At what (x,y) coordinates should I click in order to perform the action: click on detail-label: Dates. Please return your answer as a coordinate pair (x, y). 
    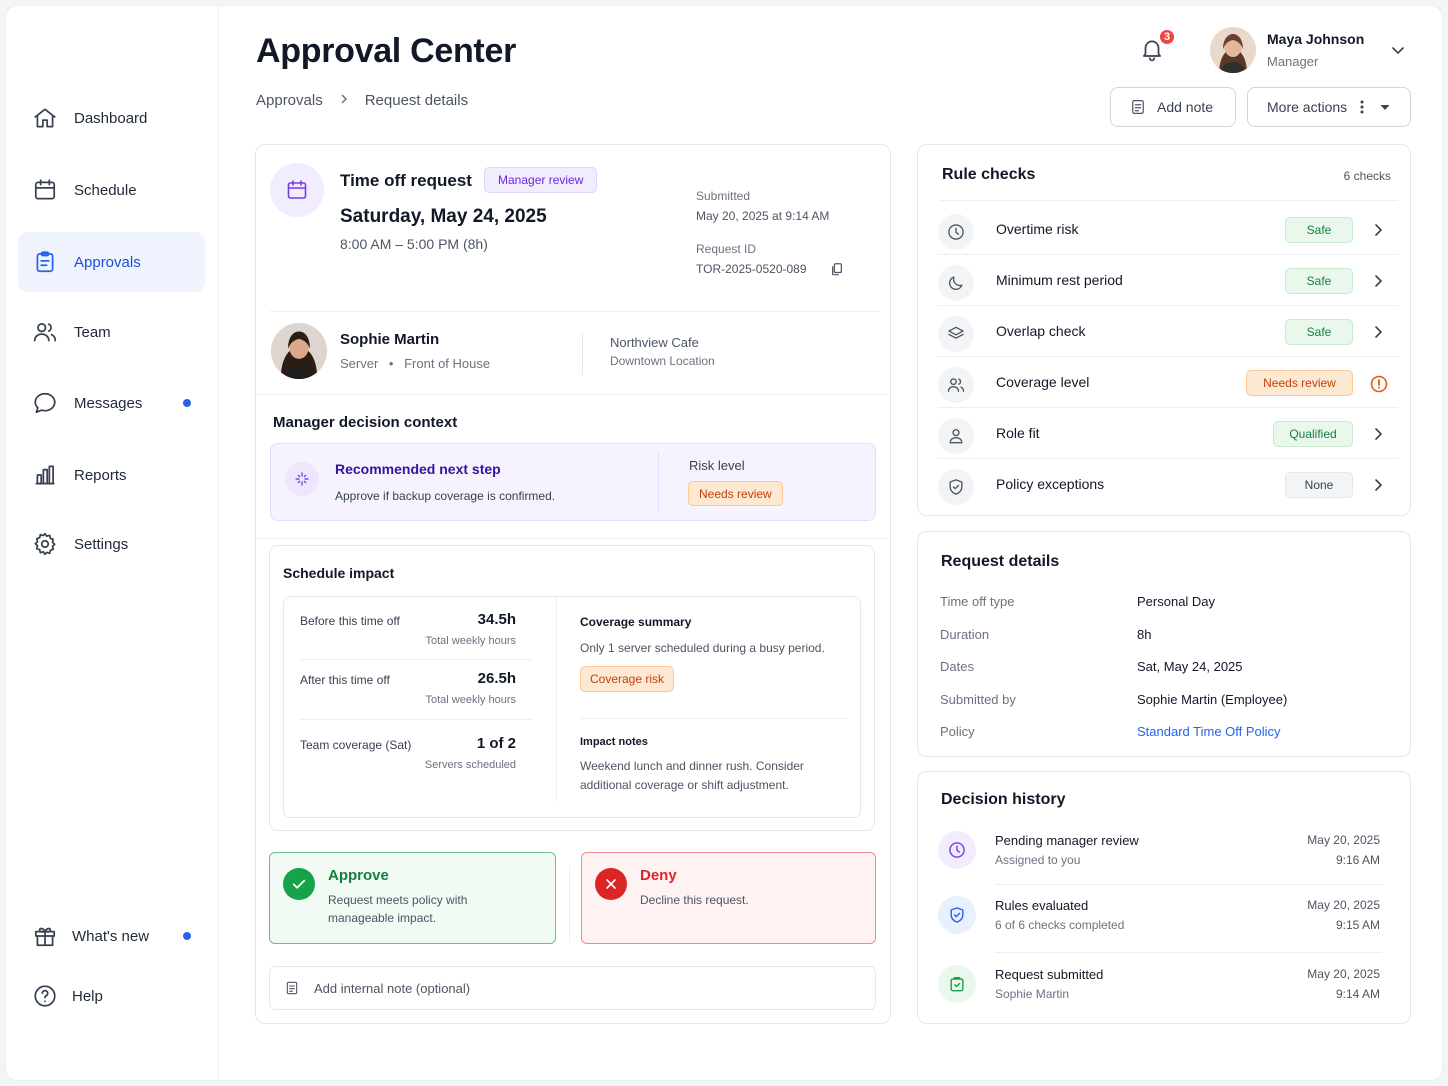
    Looking at the image, I should click on (957, 666).